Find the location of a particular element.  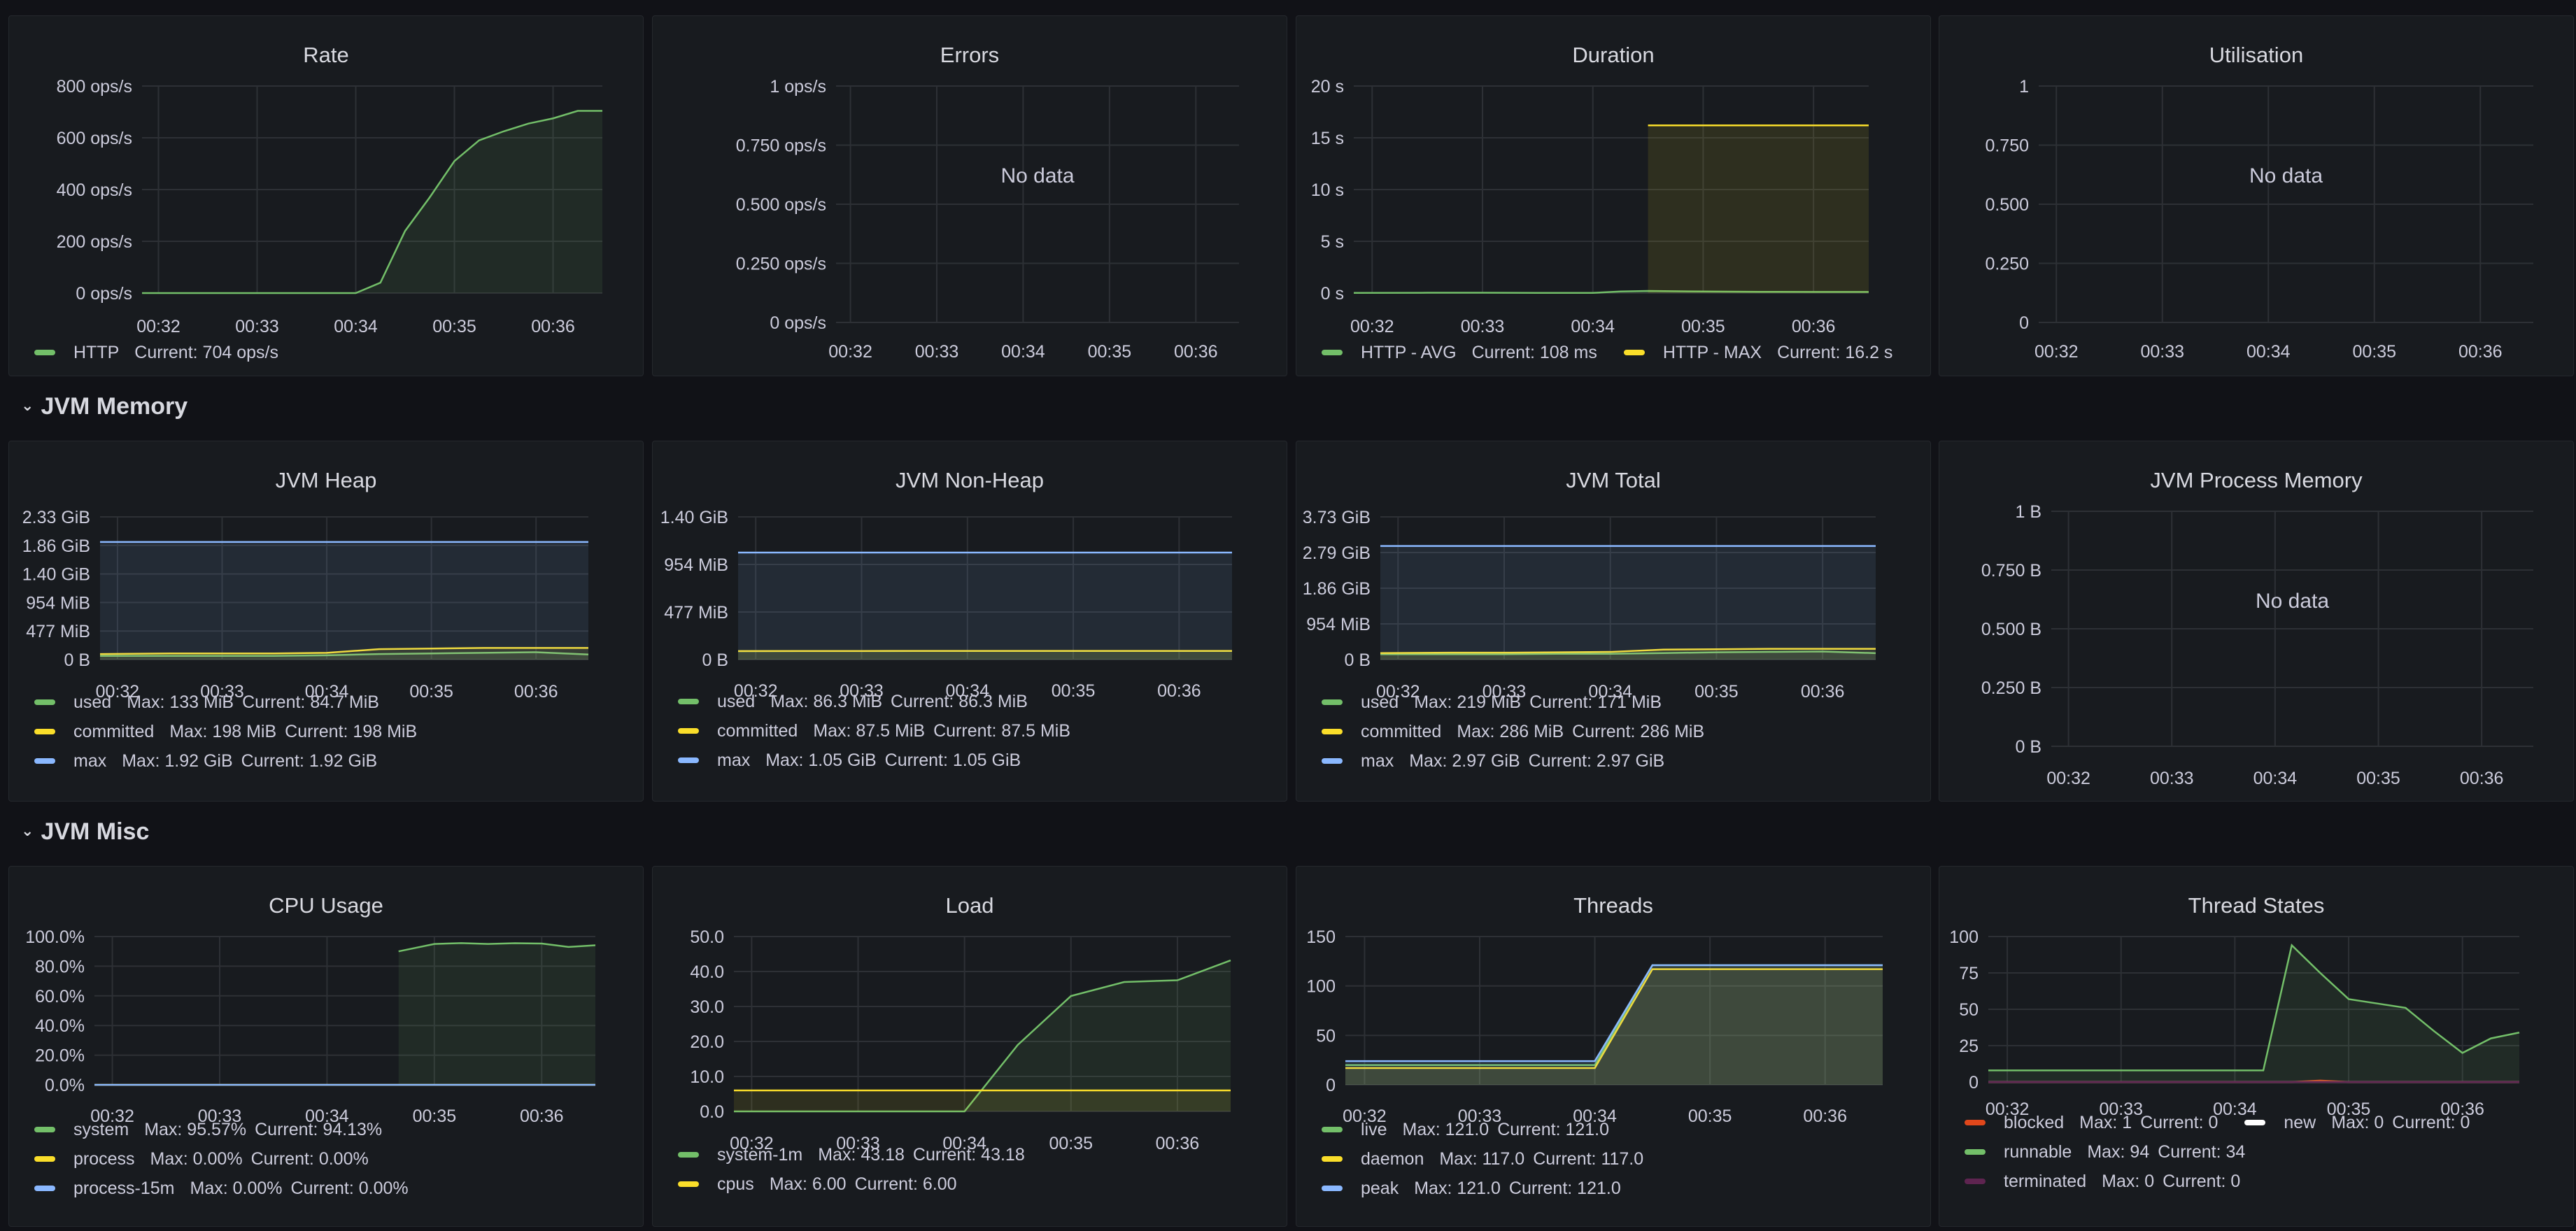

legend-item-new: new Max: 0 Current: 0 is located at coordinates (2361, 1123).